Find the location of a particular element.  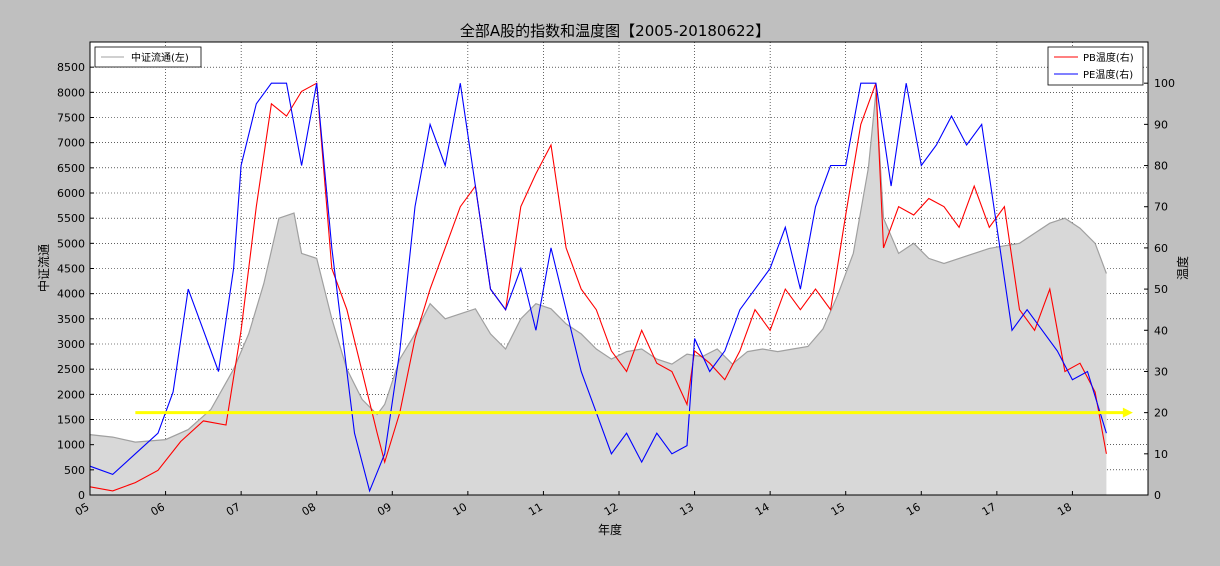

x-tick-label: 16 is located at coordinates (913, 509).